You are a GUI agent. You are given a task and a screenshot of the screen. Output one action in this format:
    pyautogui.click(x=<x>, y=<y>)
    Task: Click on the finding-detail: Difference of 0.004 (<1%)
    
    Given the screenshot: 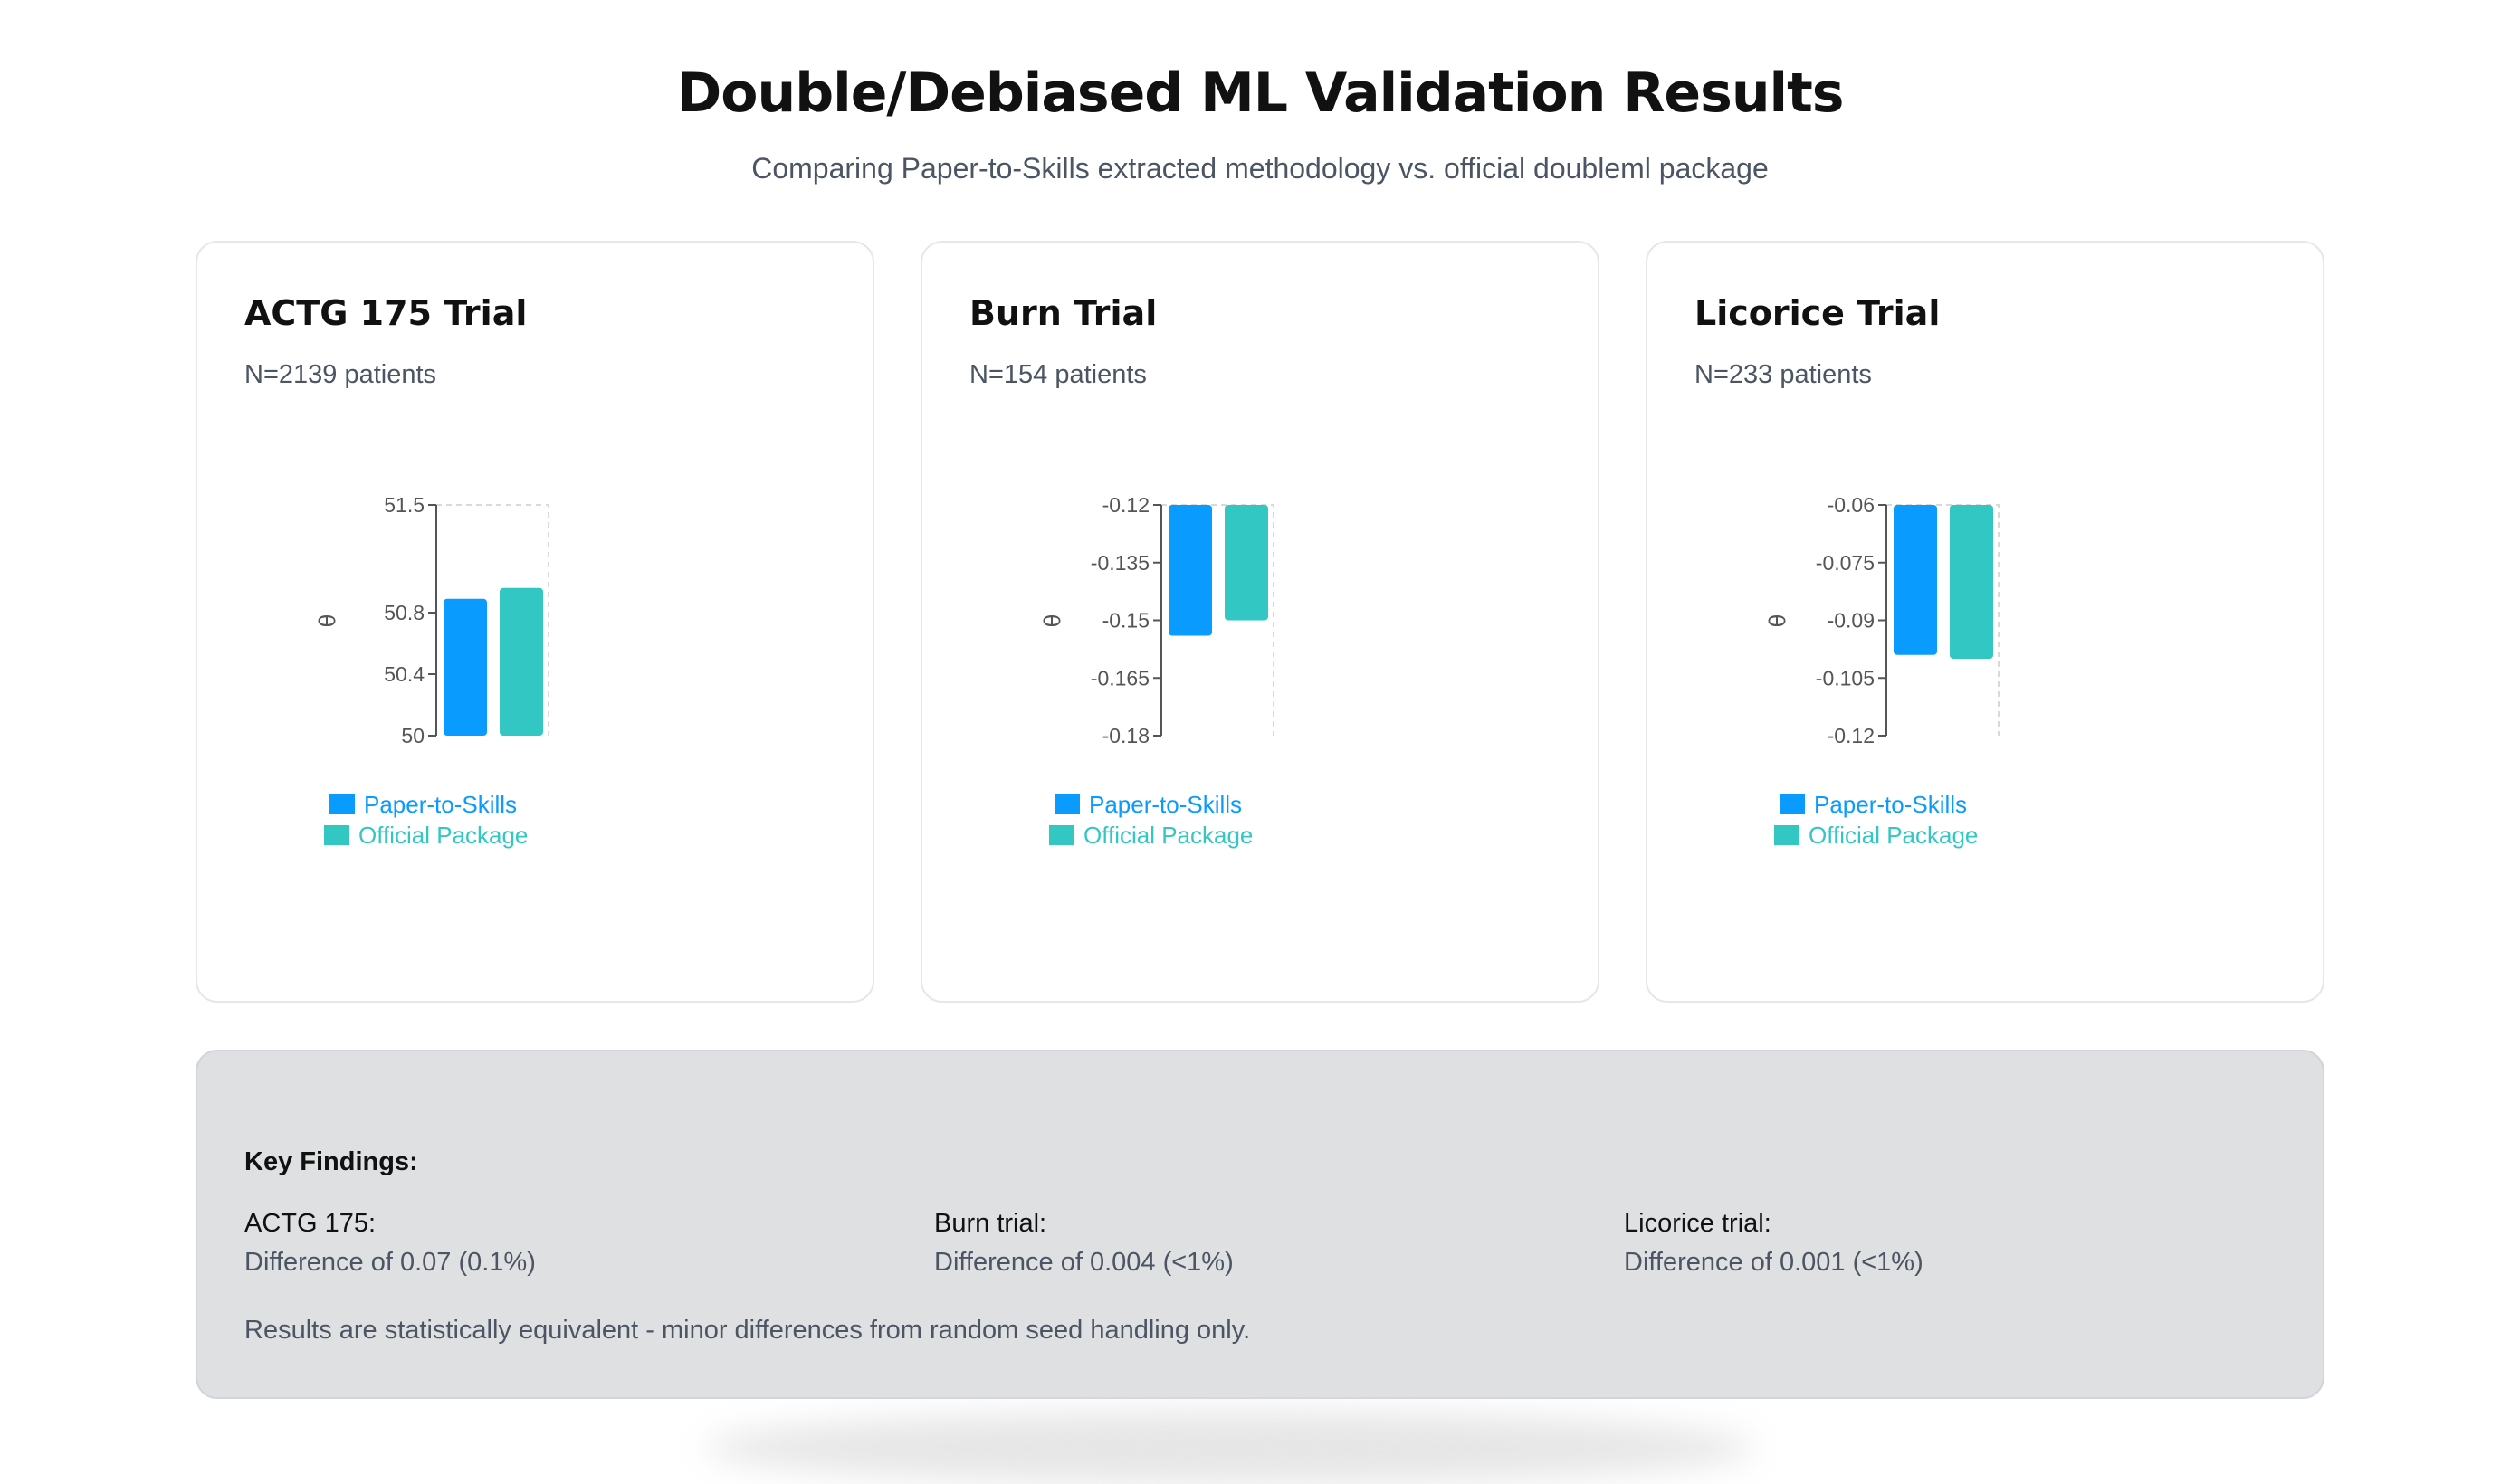 What is the action you would take?
    pyautogui.click(x=1084, y=1262)
    